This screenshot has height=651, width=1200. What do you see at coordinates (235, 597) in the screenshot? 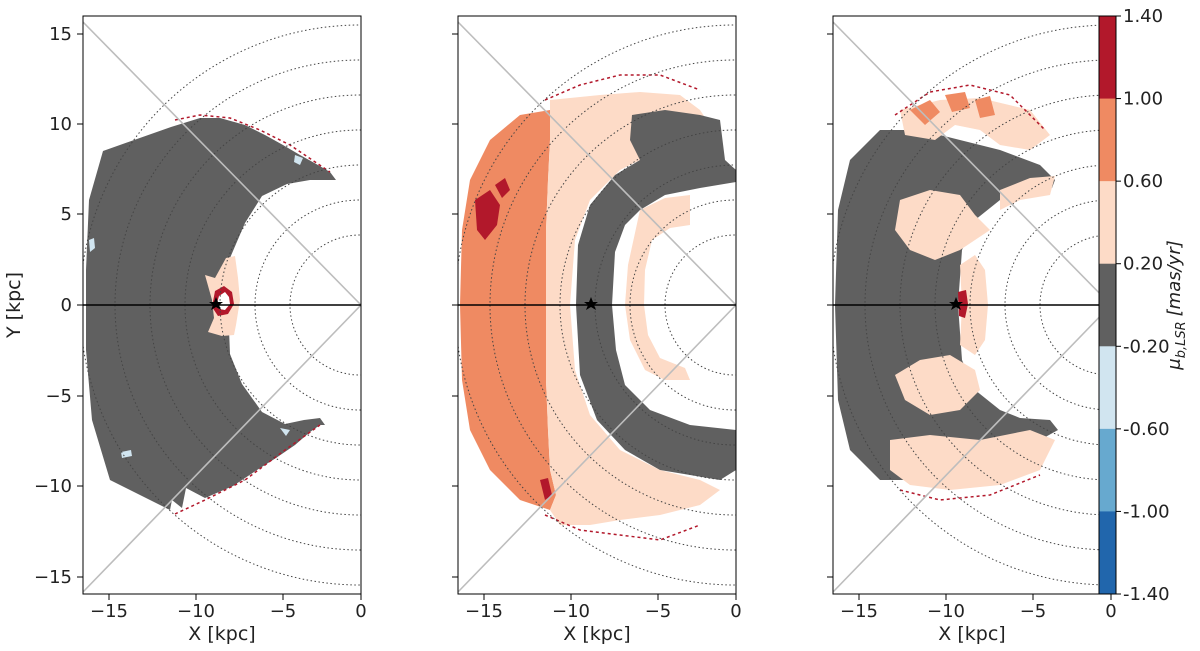
I see `panel-left-xticks` at bounding box center [235, 597].